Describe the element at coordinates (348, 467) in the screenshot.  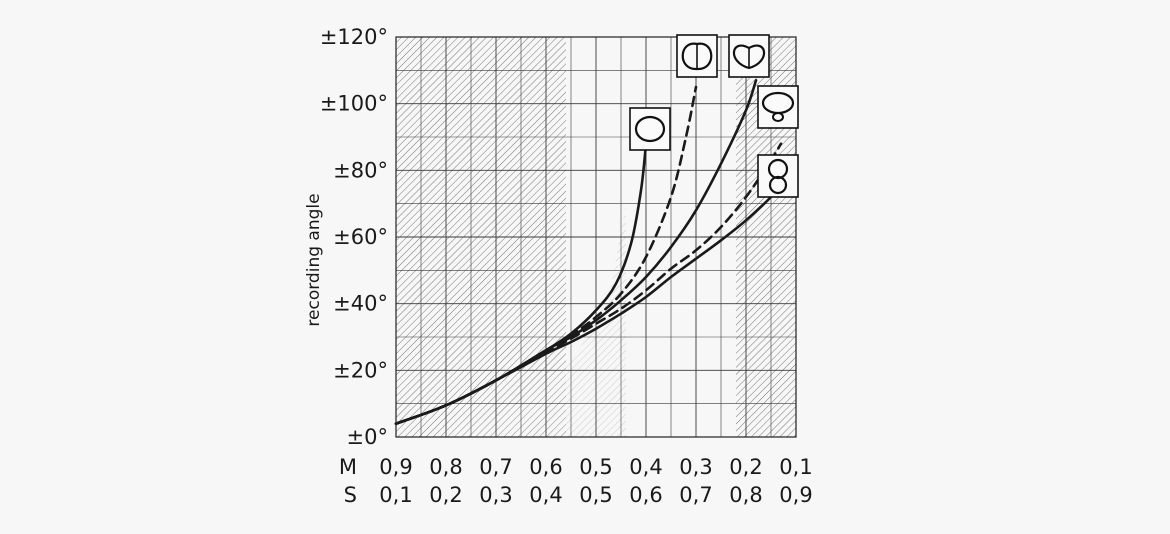
I see `x-row-name-M: M` at that location.